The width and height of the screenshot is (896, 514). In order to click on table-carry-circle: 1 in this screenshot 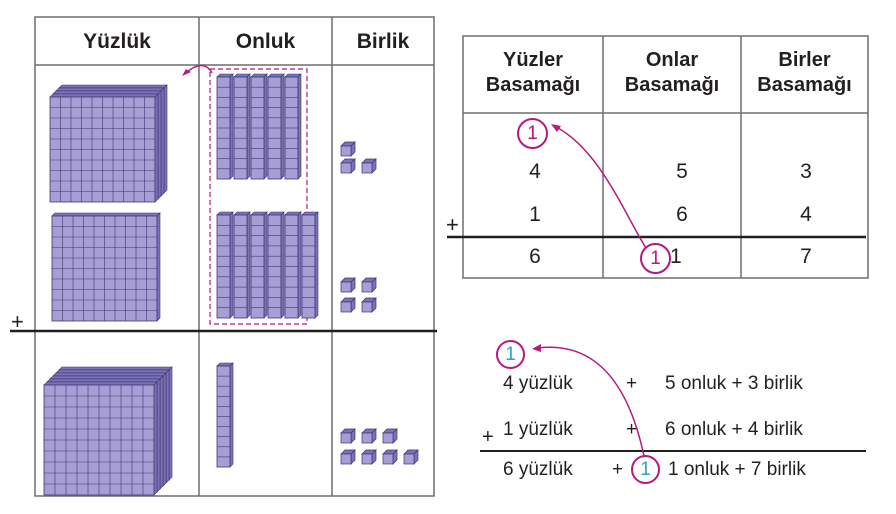, I will do `click(532, 133)`.